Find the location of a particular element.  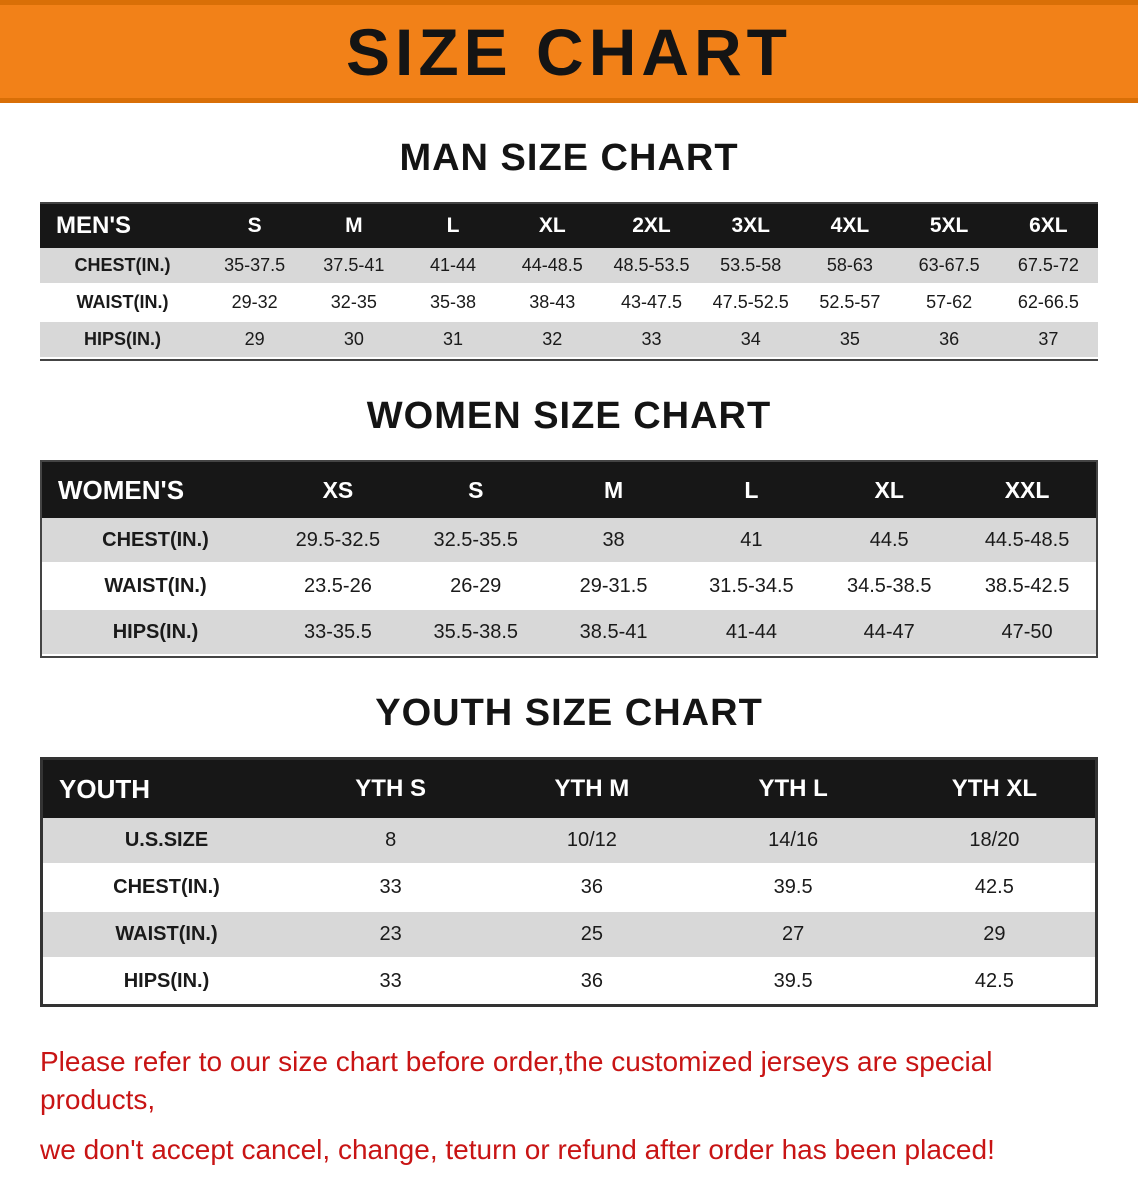

table-cell: 32-35 is located at coordinates (354, 303).